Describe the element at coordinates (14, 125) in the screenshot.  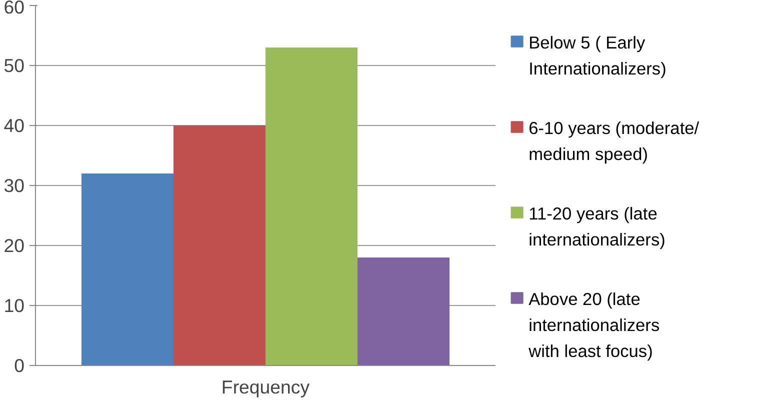
I see `y-tick-label: 40` at that location.